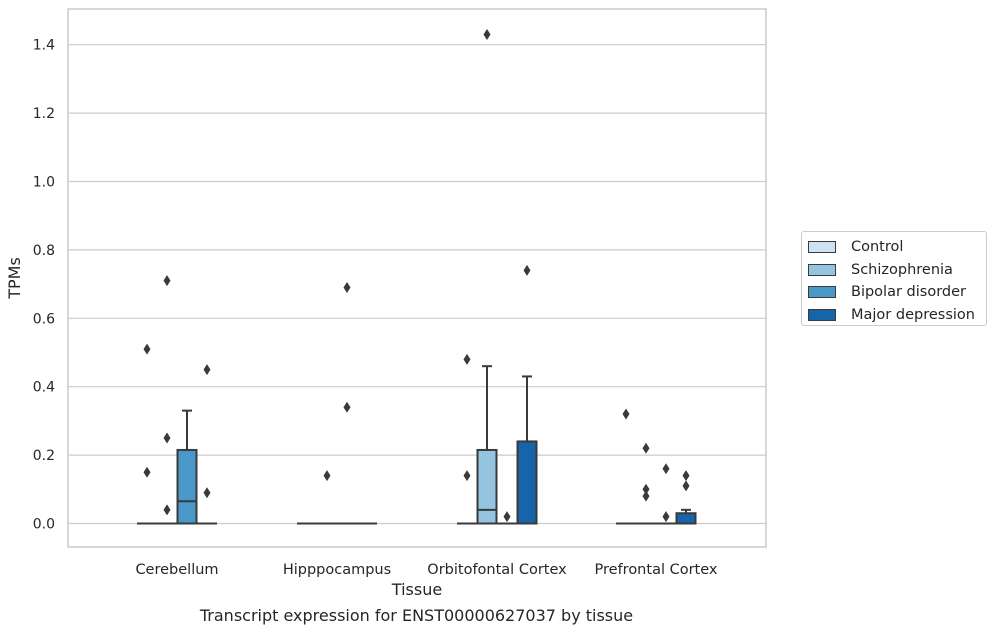  I want to click on y-axis-label: TPMs, so click(14, 278).